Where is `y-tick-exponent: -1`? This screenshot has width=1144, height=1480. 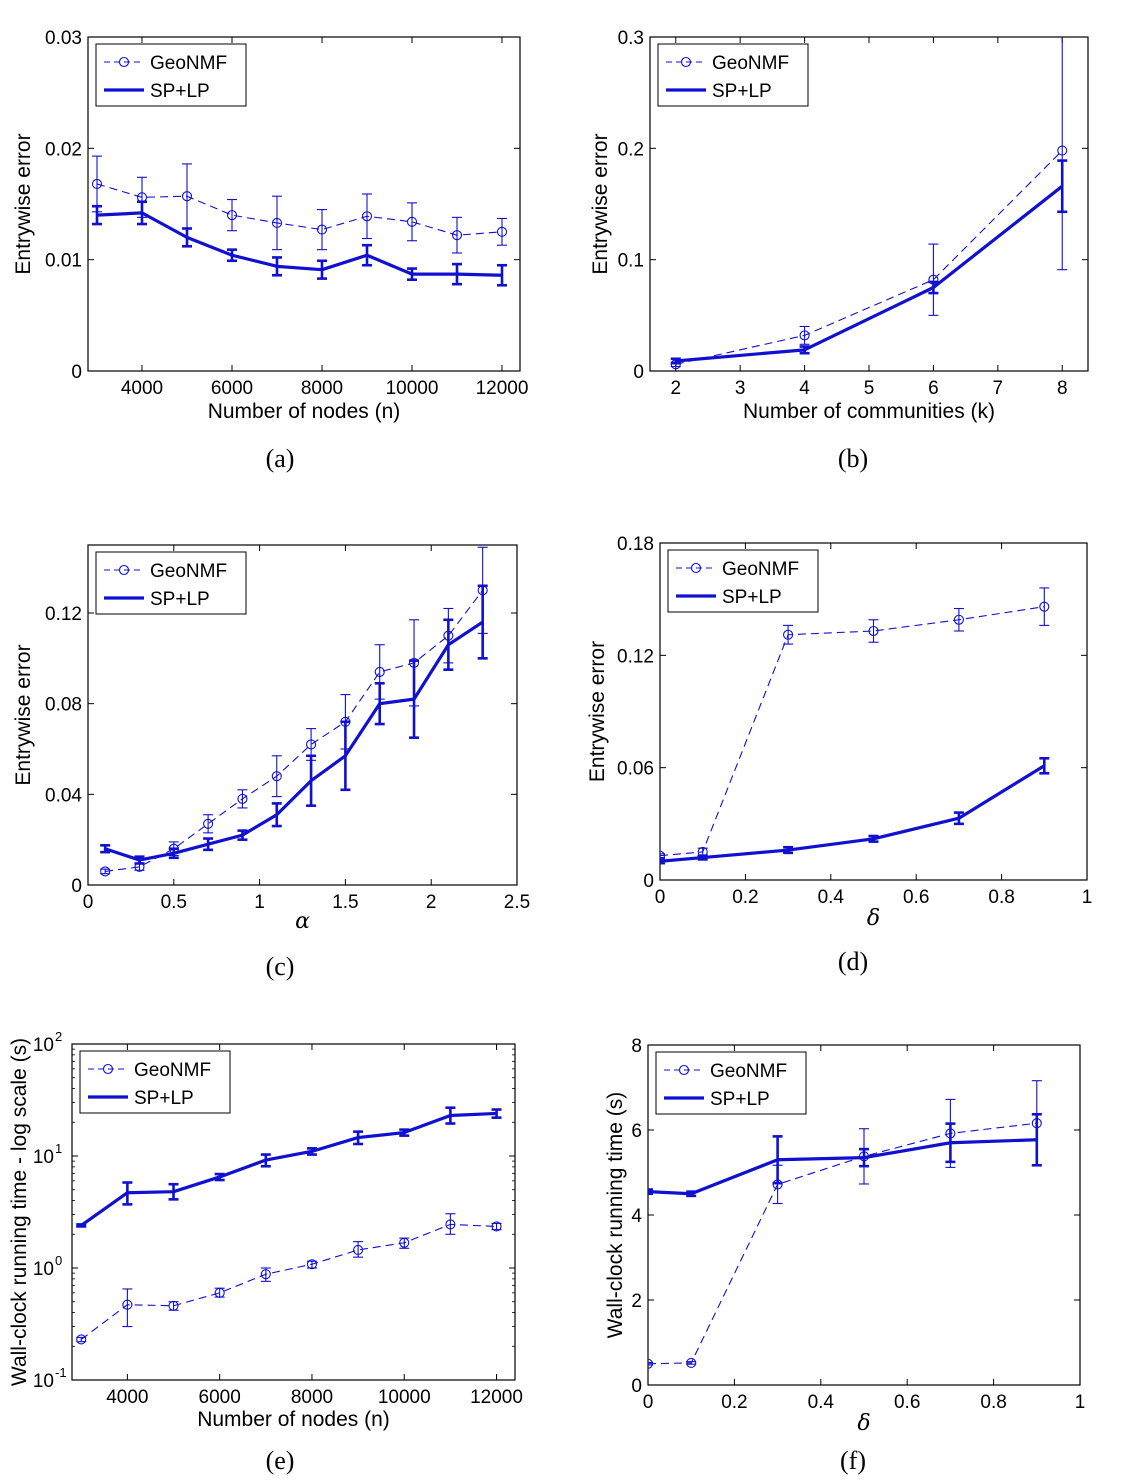
y-tick-exponent: -1 is located at coordinates (61, 1372).